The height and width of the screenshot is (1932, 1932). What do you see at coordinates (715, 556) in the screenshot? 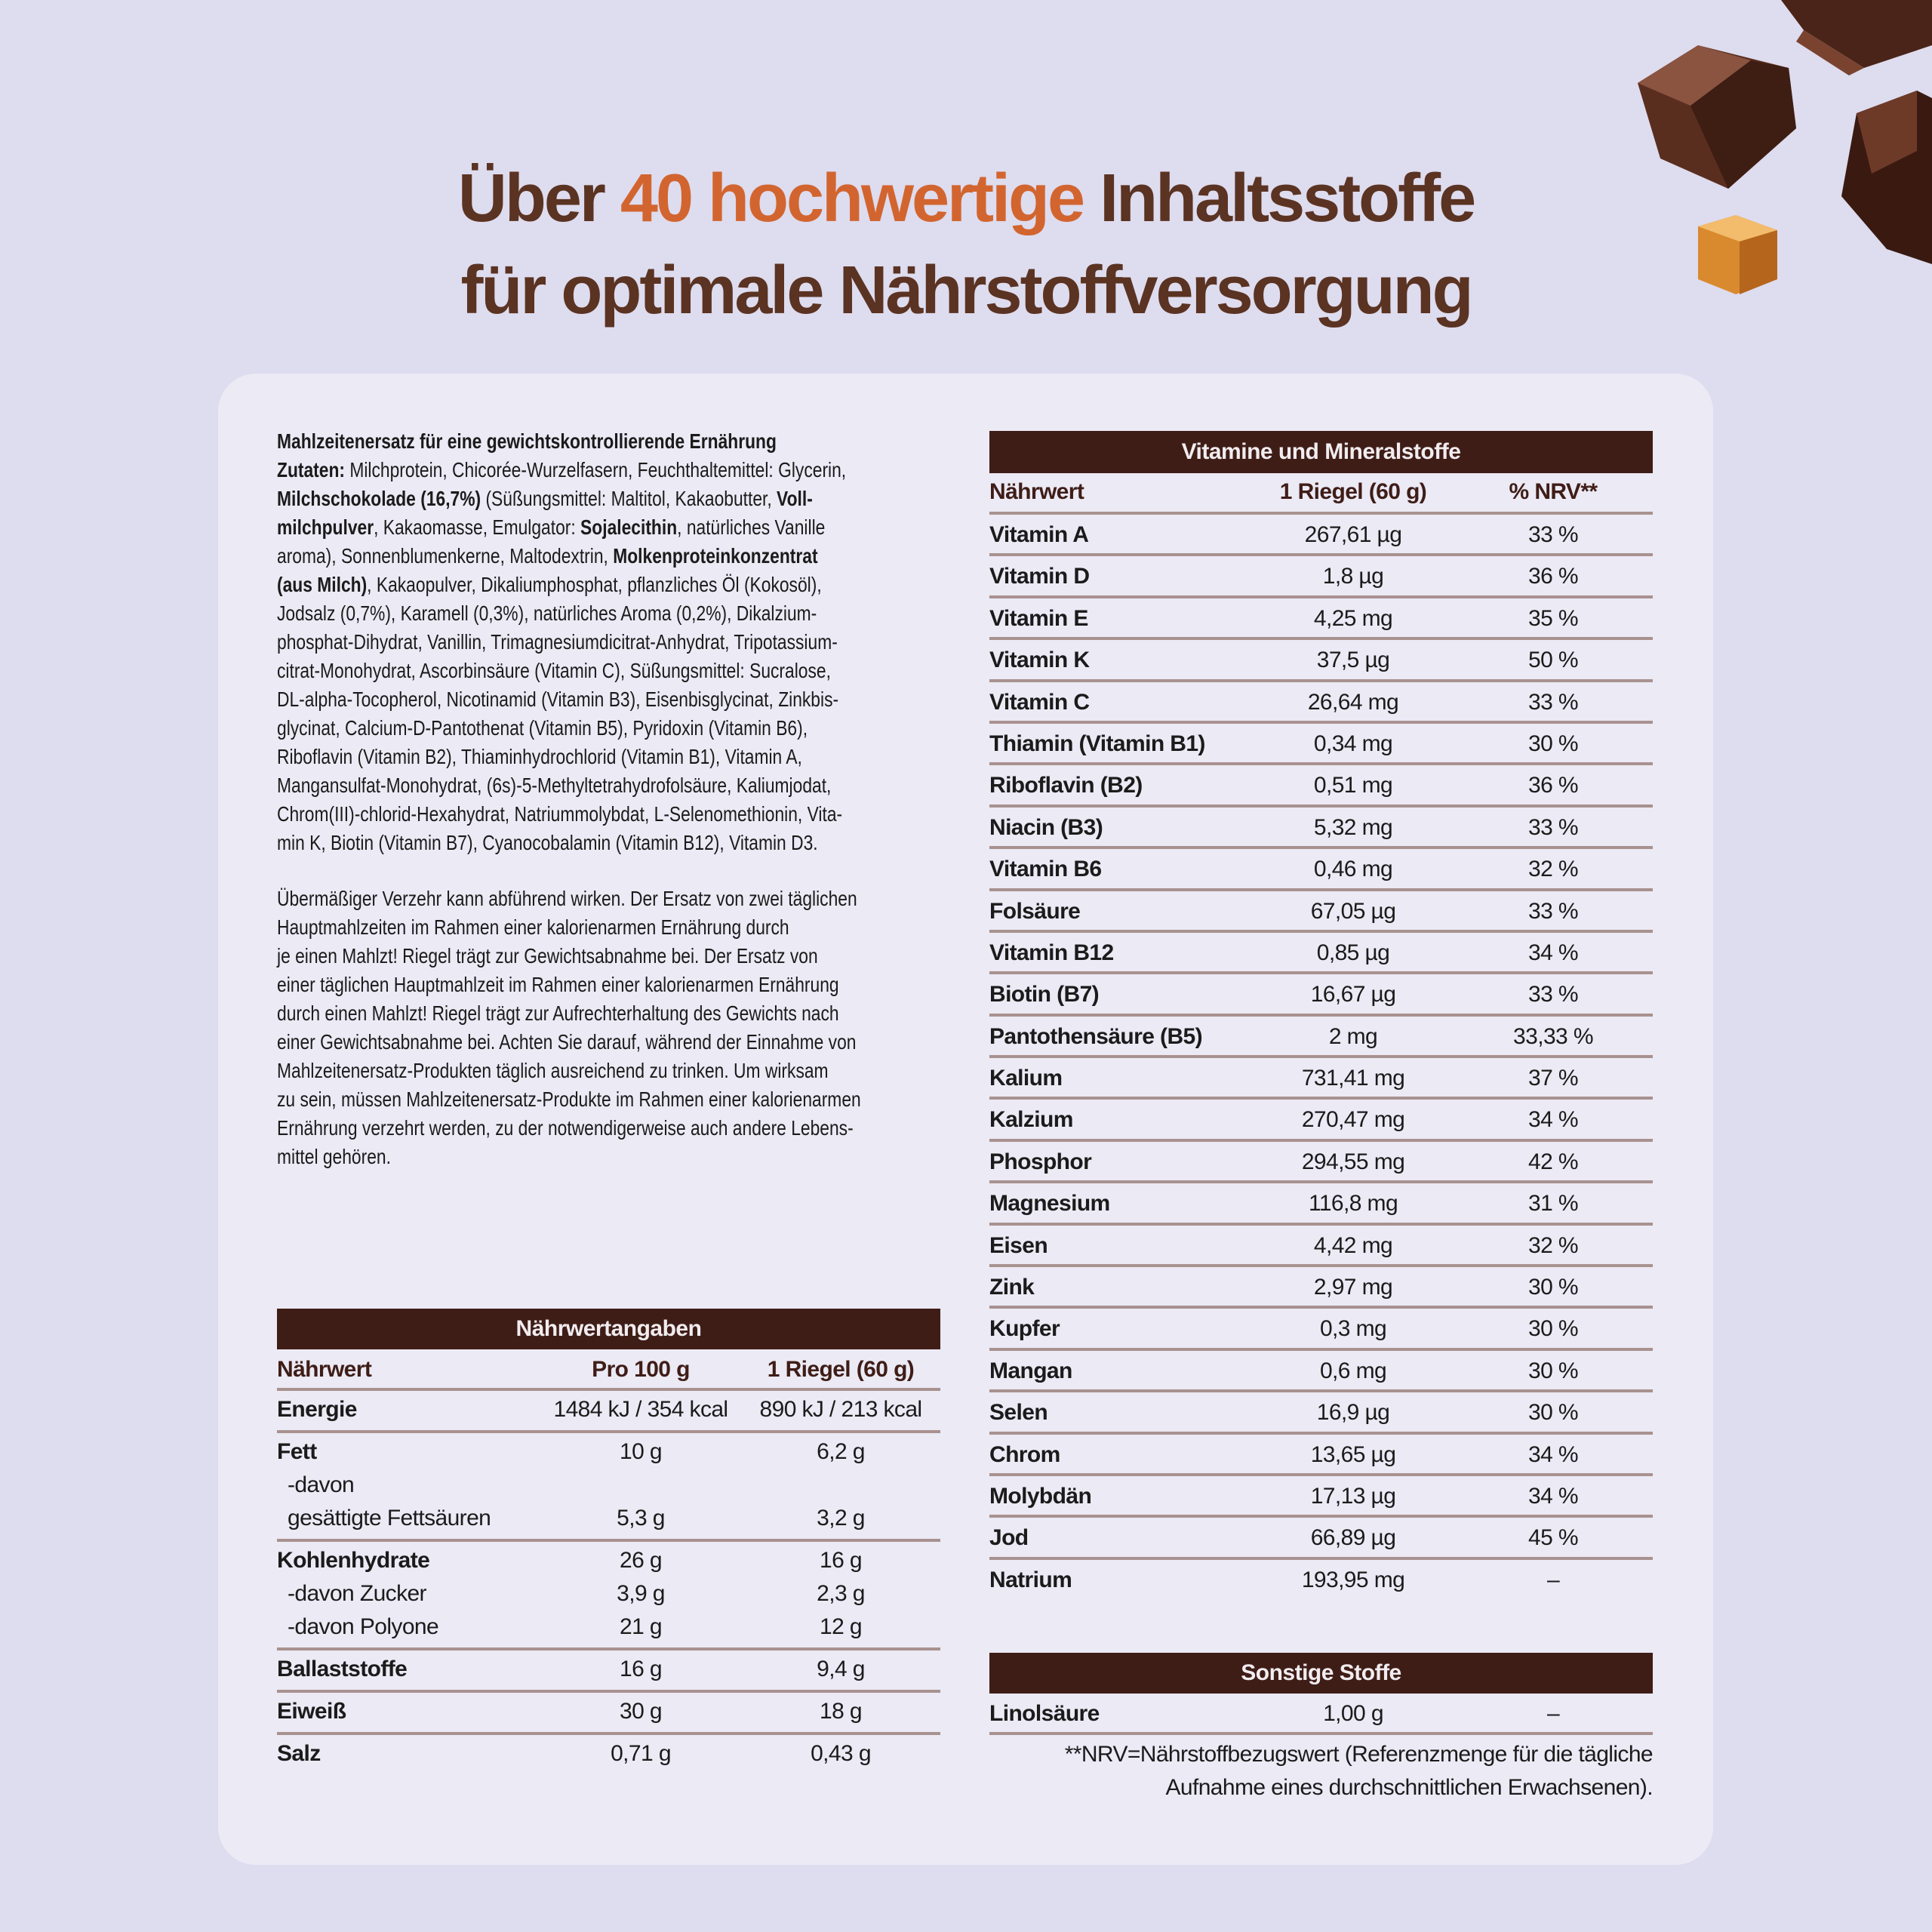
I see `ingredients-segment: Molkenproteinkonzentrat` at bounding box center [715, 556].